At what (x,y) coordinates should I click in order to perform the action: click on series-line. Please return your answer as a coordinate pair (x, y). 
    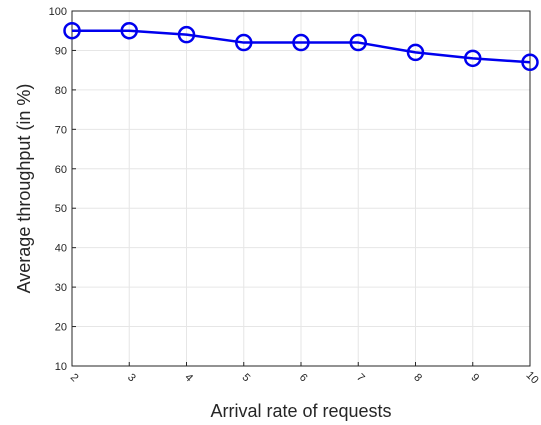
    Looking at the image, I should click on (301, 46).